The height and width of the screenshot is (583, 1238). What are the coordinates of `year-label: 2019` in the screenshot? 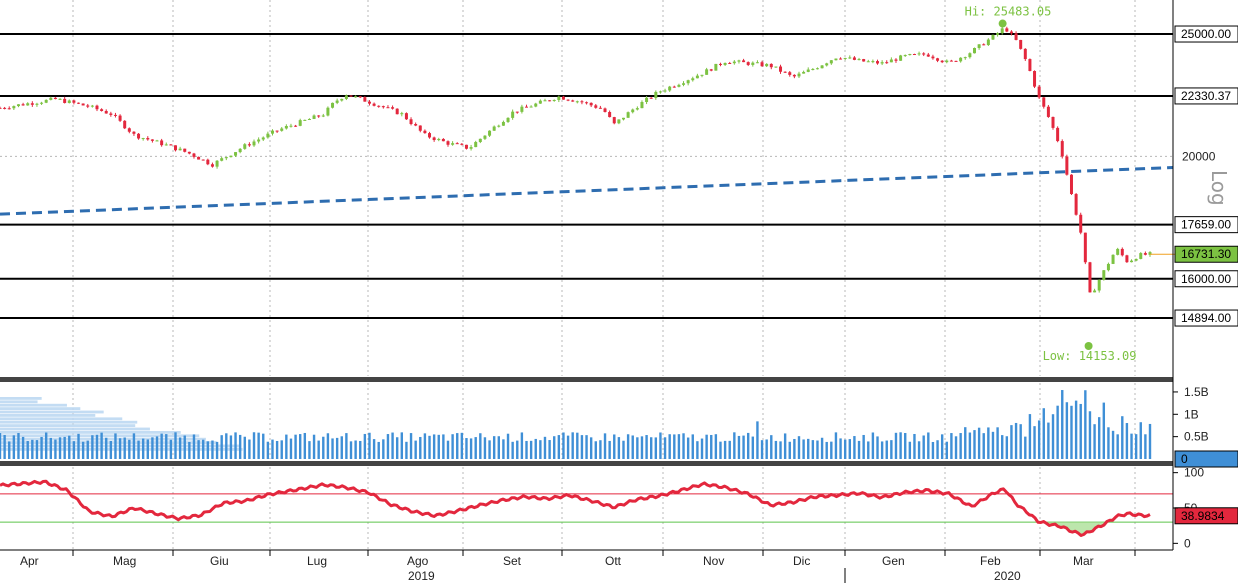 It's located at (421, 576).